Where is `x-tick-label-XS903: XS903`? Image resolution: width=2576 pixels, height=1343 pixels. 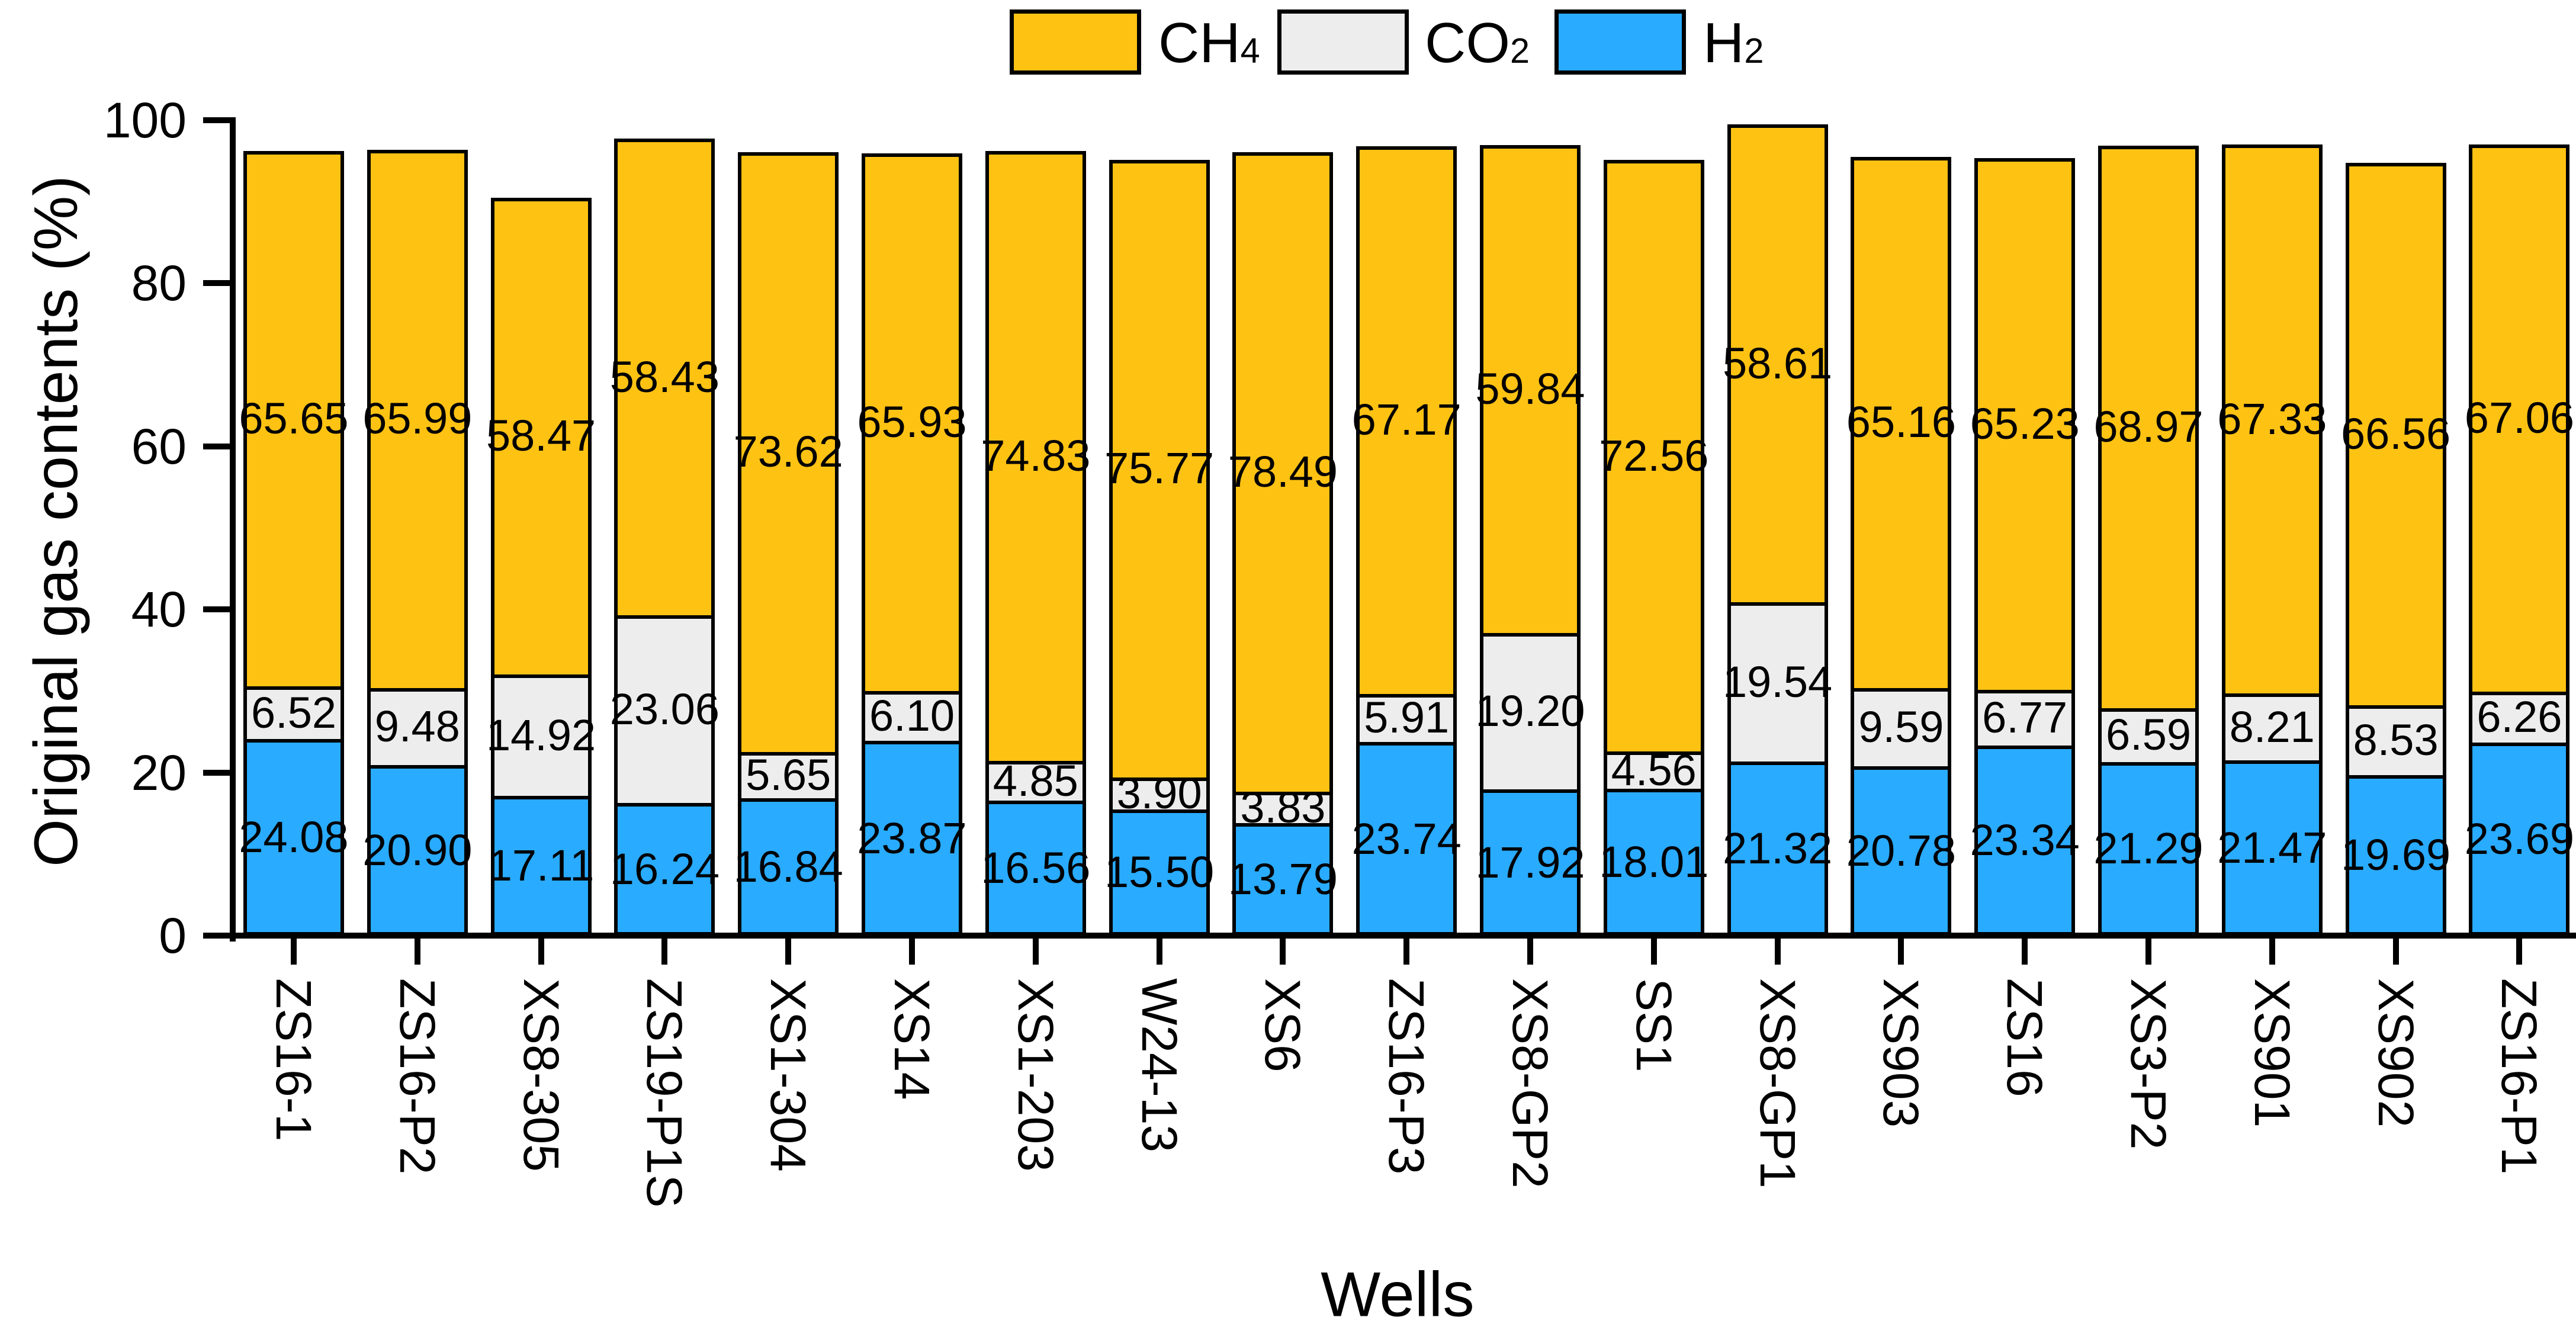
x-tick-label-XS903: XS903 is located at coordinates (1901, 1053).